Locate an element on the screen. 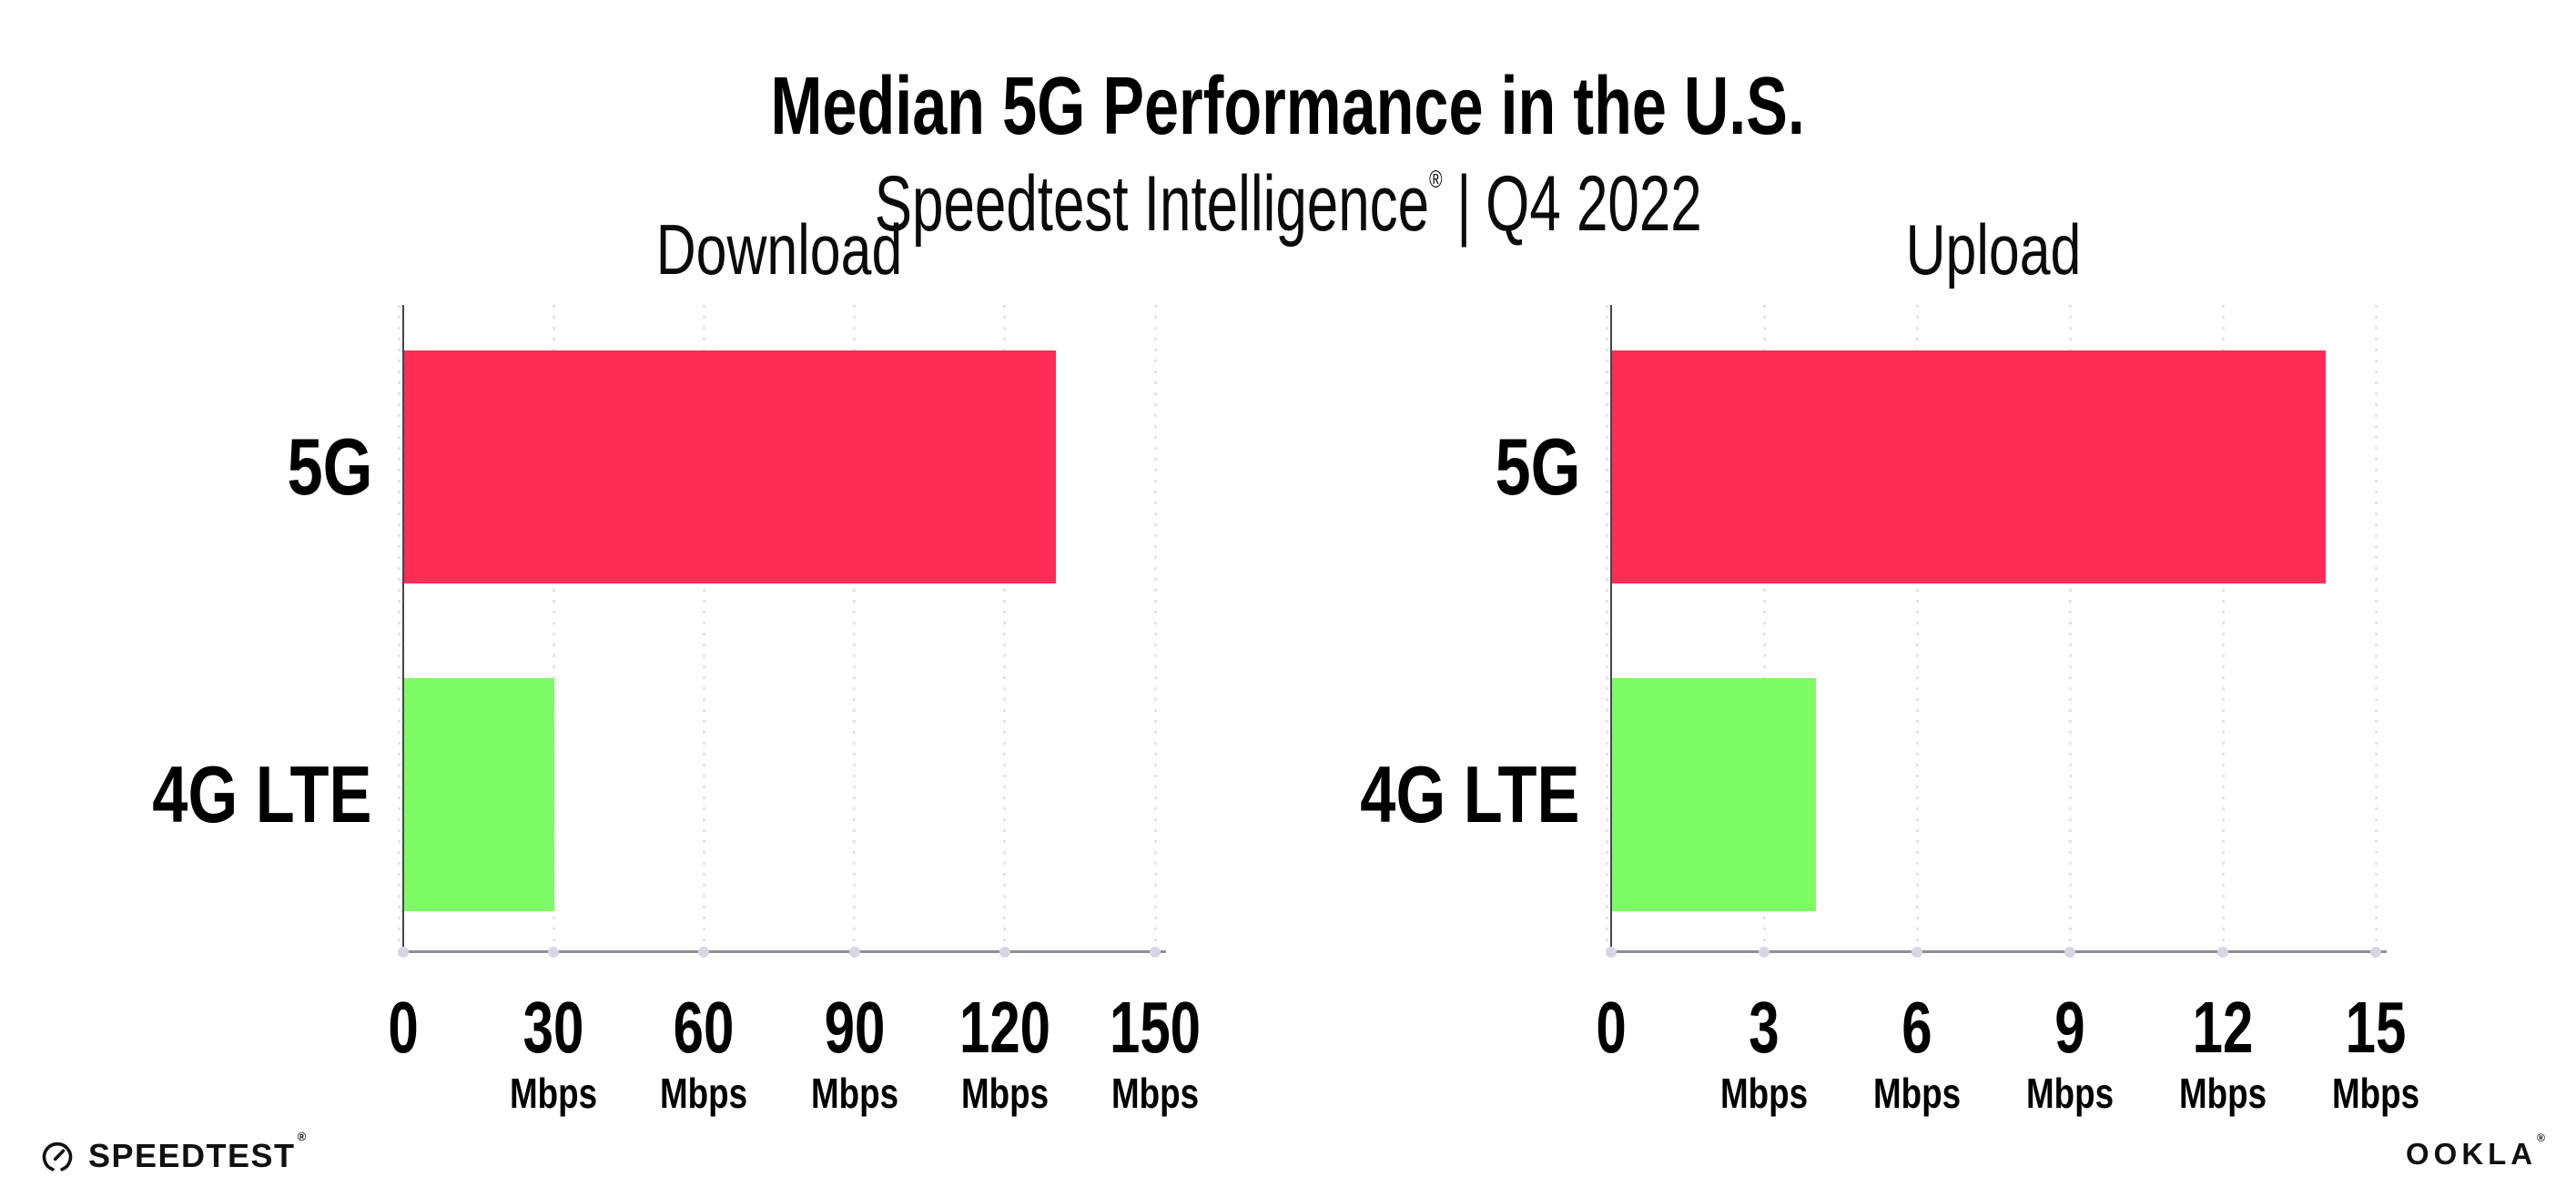 The width and height of the screenshot is (2576, 1197). x-tick-label: 15 Mbps is located at coordinates (2375, 1052).